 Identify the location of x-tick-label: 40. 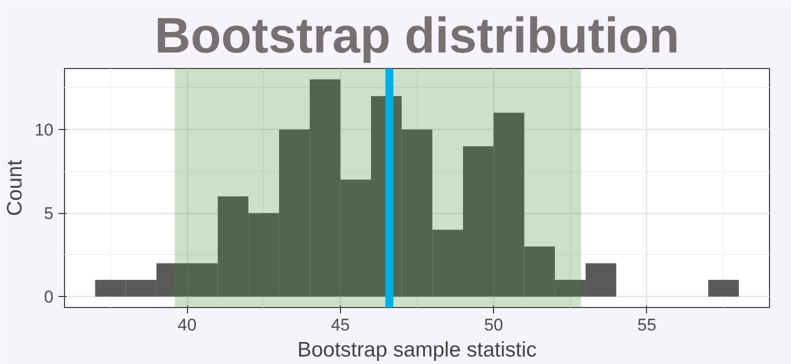
(187, 325).